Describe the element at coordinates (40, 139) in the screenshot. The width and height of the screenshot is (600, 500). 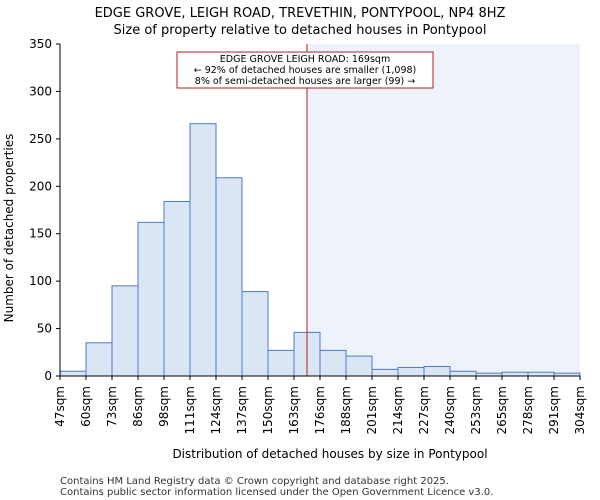
I see `y-tick-label: 250` at that location.